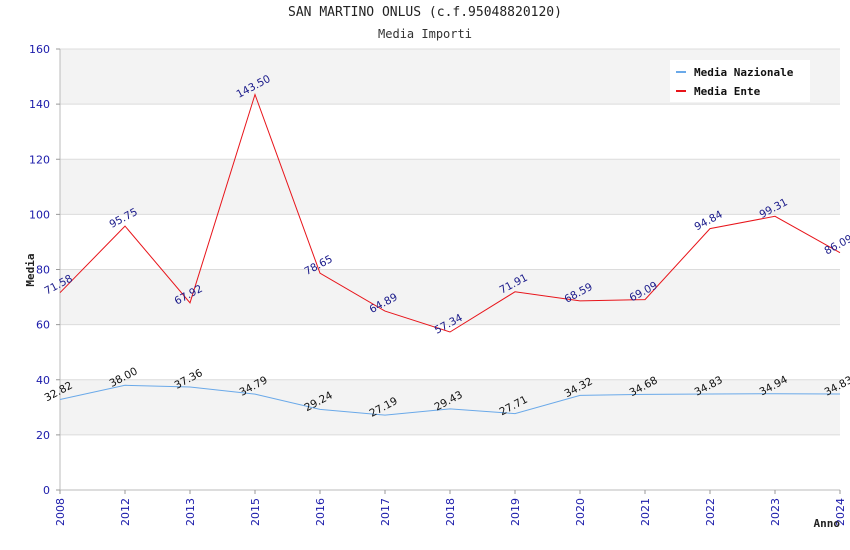 The height and width of the screenshot is (550, 850). What do you see at coordinates (125, 512) in the screenshot?
I see `x-tick-label: 2012` at bounding box center [125, 512].